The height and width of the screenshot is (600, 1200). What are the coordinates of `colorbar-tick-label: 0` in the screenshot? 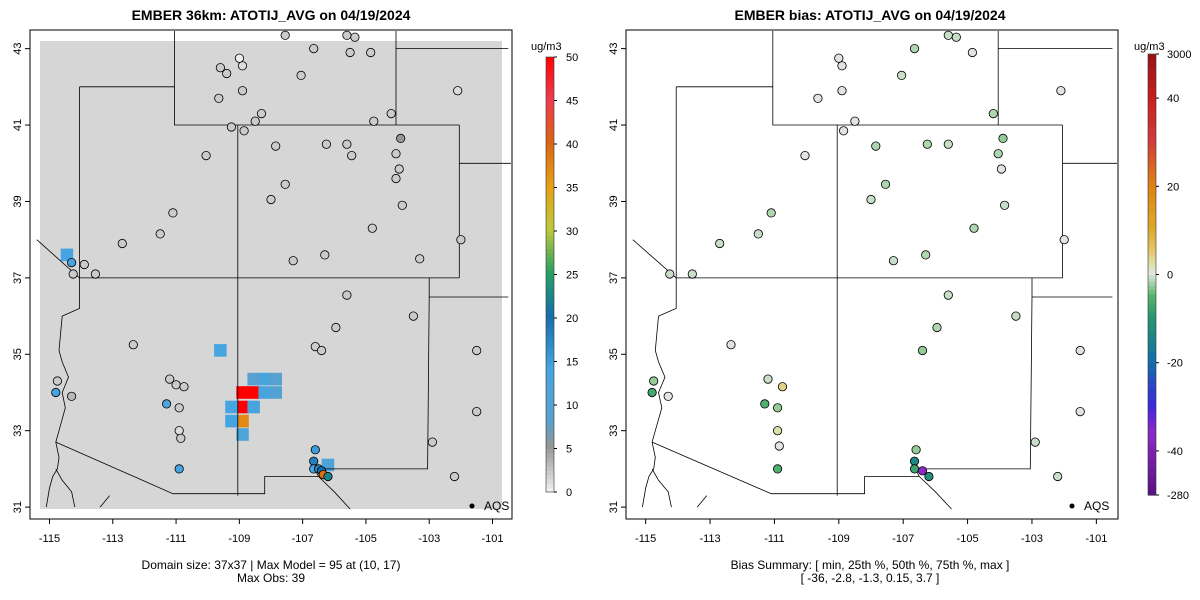 It's located at (569, 493).